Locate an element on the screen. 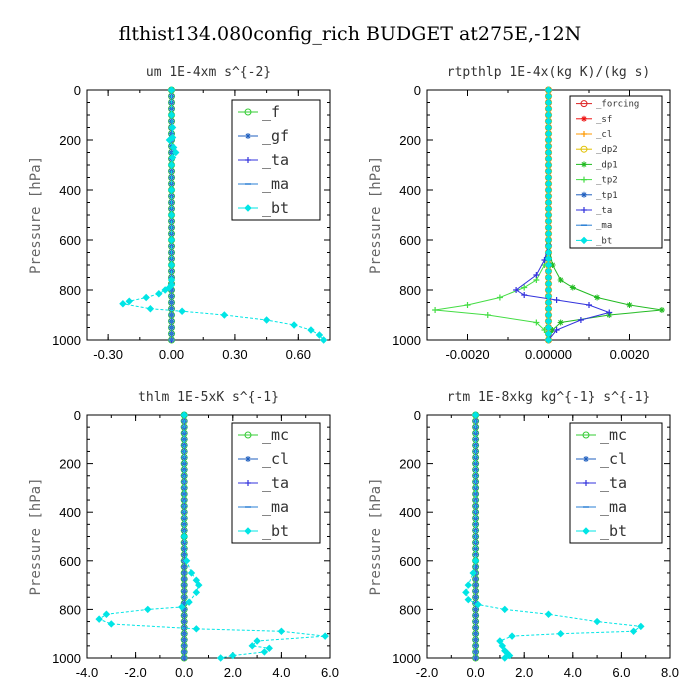 The width and height of the screenshot is (700, 700). x-tick-label: -0.0020 is located at coordinates (467, 354).